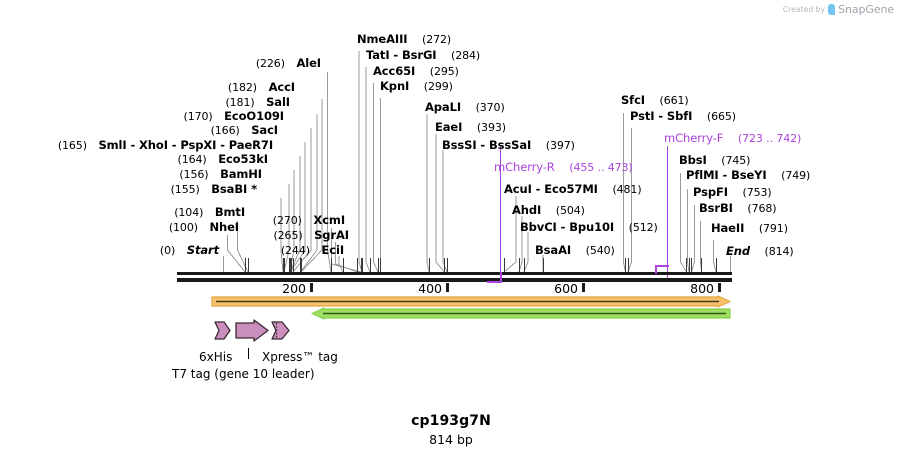  I want to click on site-position: (156), so click(194, 174).